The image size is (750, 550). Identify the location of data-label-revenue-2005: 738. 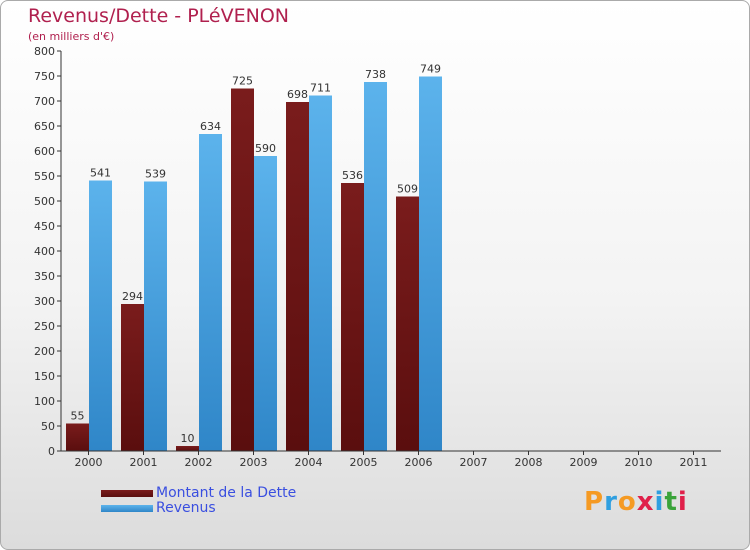
(375, 74).